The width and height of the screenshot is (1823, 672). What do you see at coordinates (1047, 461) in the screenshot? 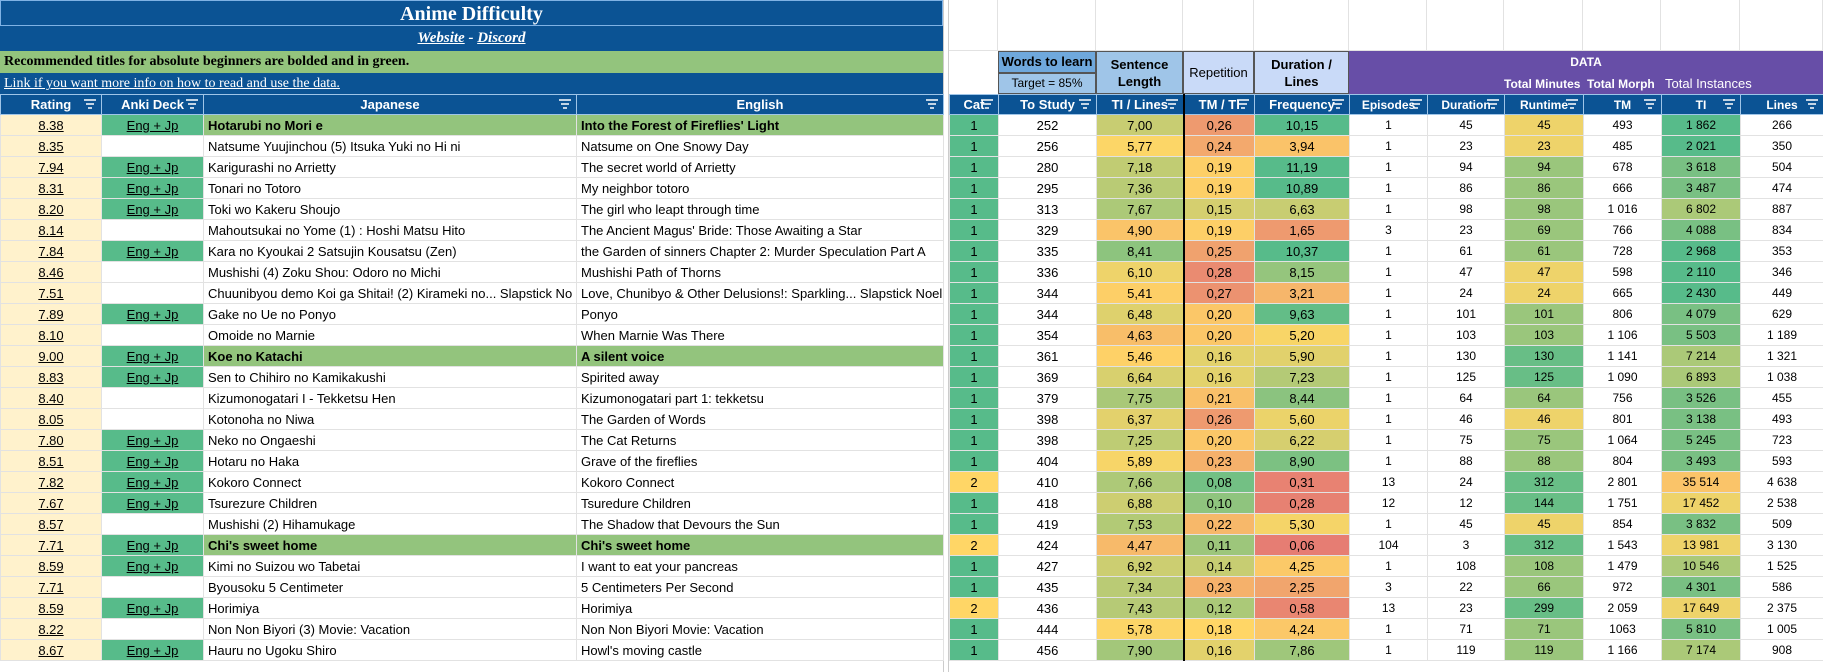
I see `to-study-cell: 404` at bounding box center [1047, 461].